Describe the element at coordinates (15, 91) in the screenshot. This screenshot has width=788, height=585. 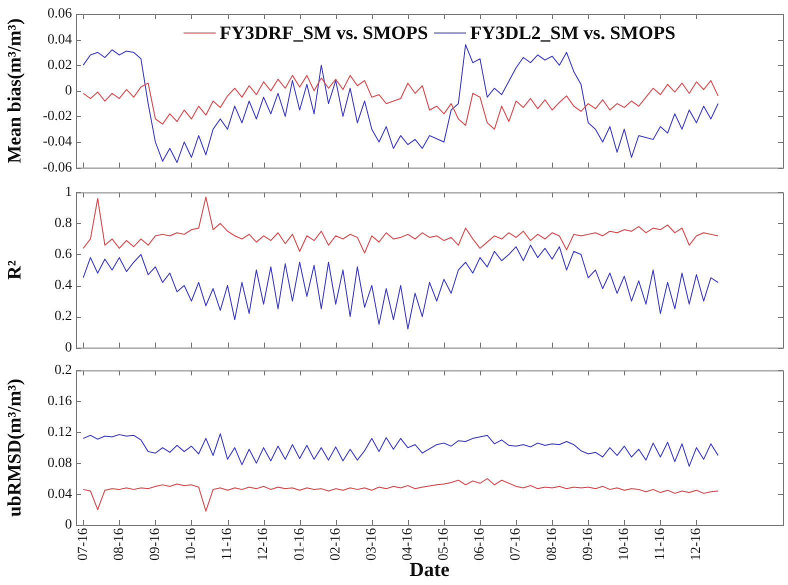
I see `y-axis-title: Mean bias(m³/m³)` at that location.